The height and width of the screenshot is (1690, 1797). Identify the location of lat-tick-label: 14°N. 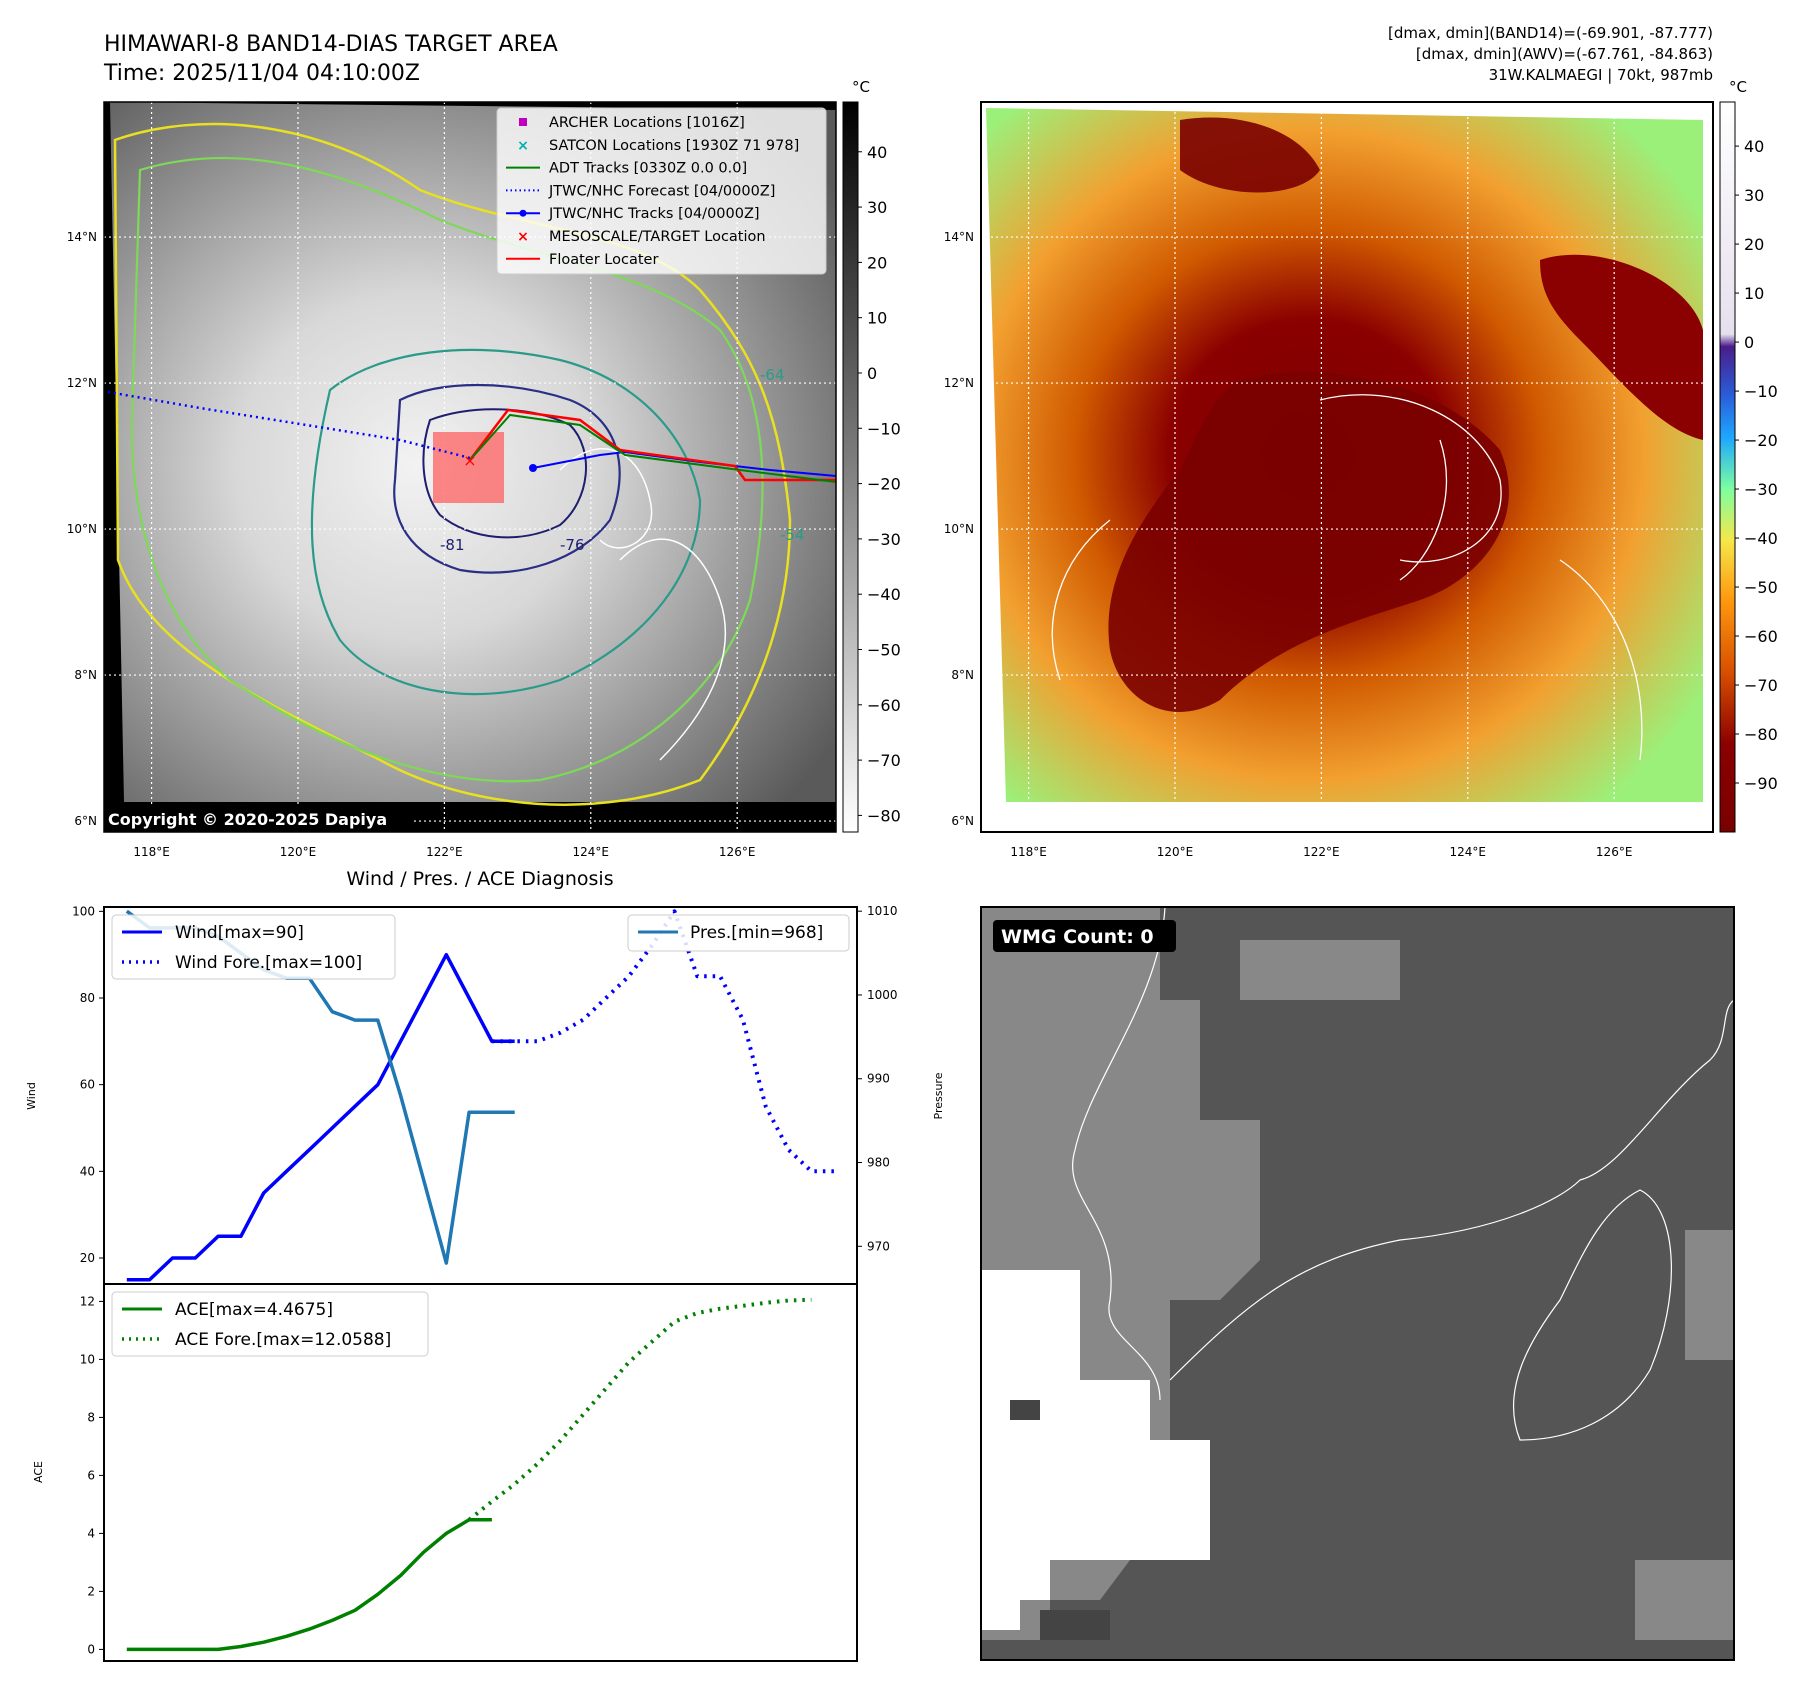
(82, 237).